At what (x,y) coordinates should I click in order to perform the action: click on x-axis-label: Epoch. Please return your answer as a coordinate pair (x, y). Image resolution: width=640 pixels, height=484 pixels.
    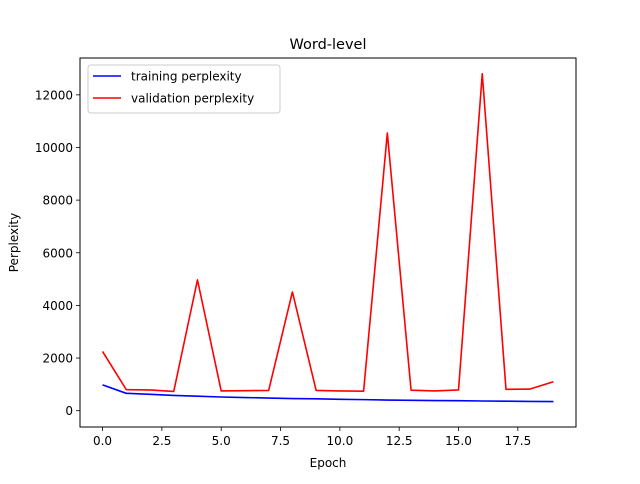
    Looking at the image, I should click on (328, 463).